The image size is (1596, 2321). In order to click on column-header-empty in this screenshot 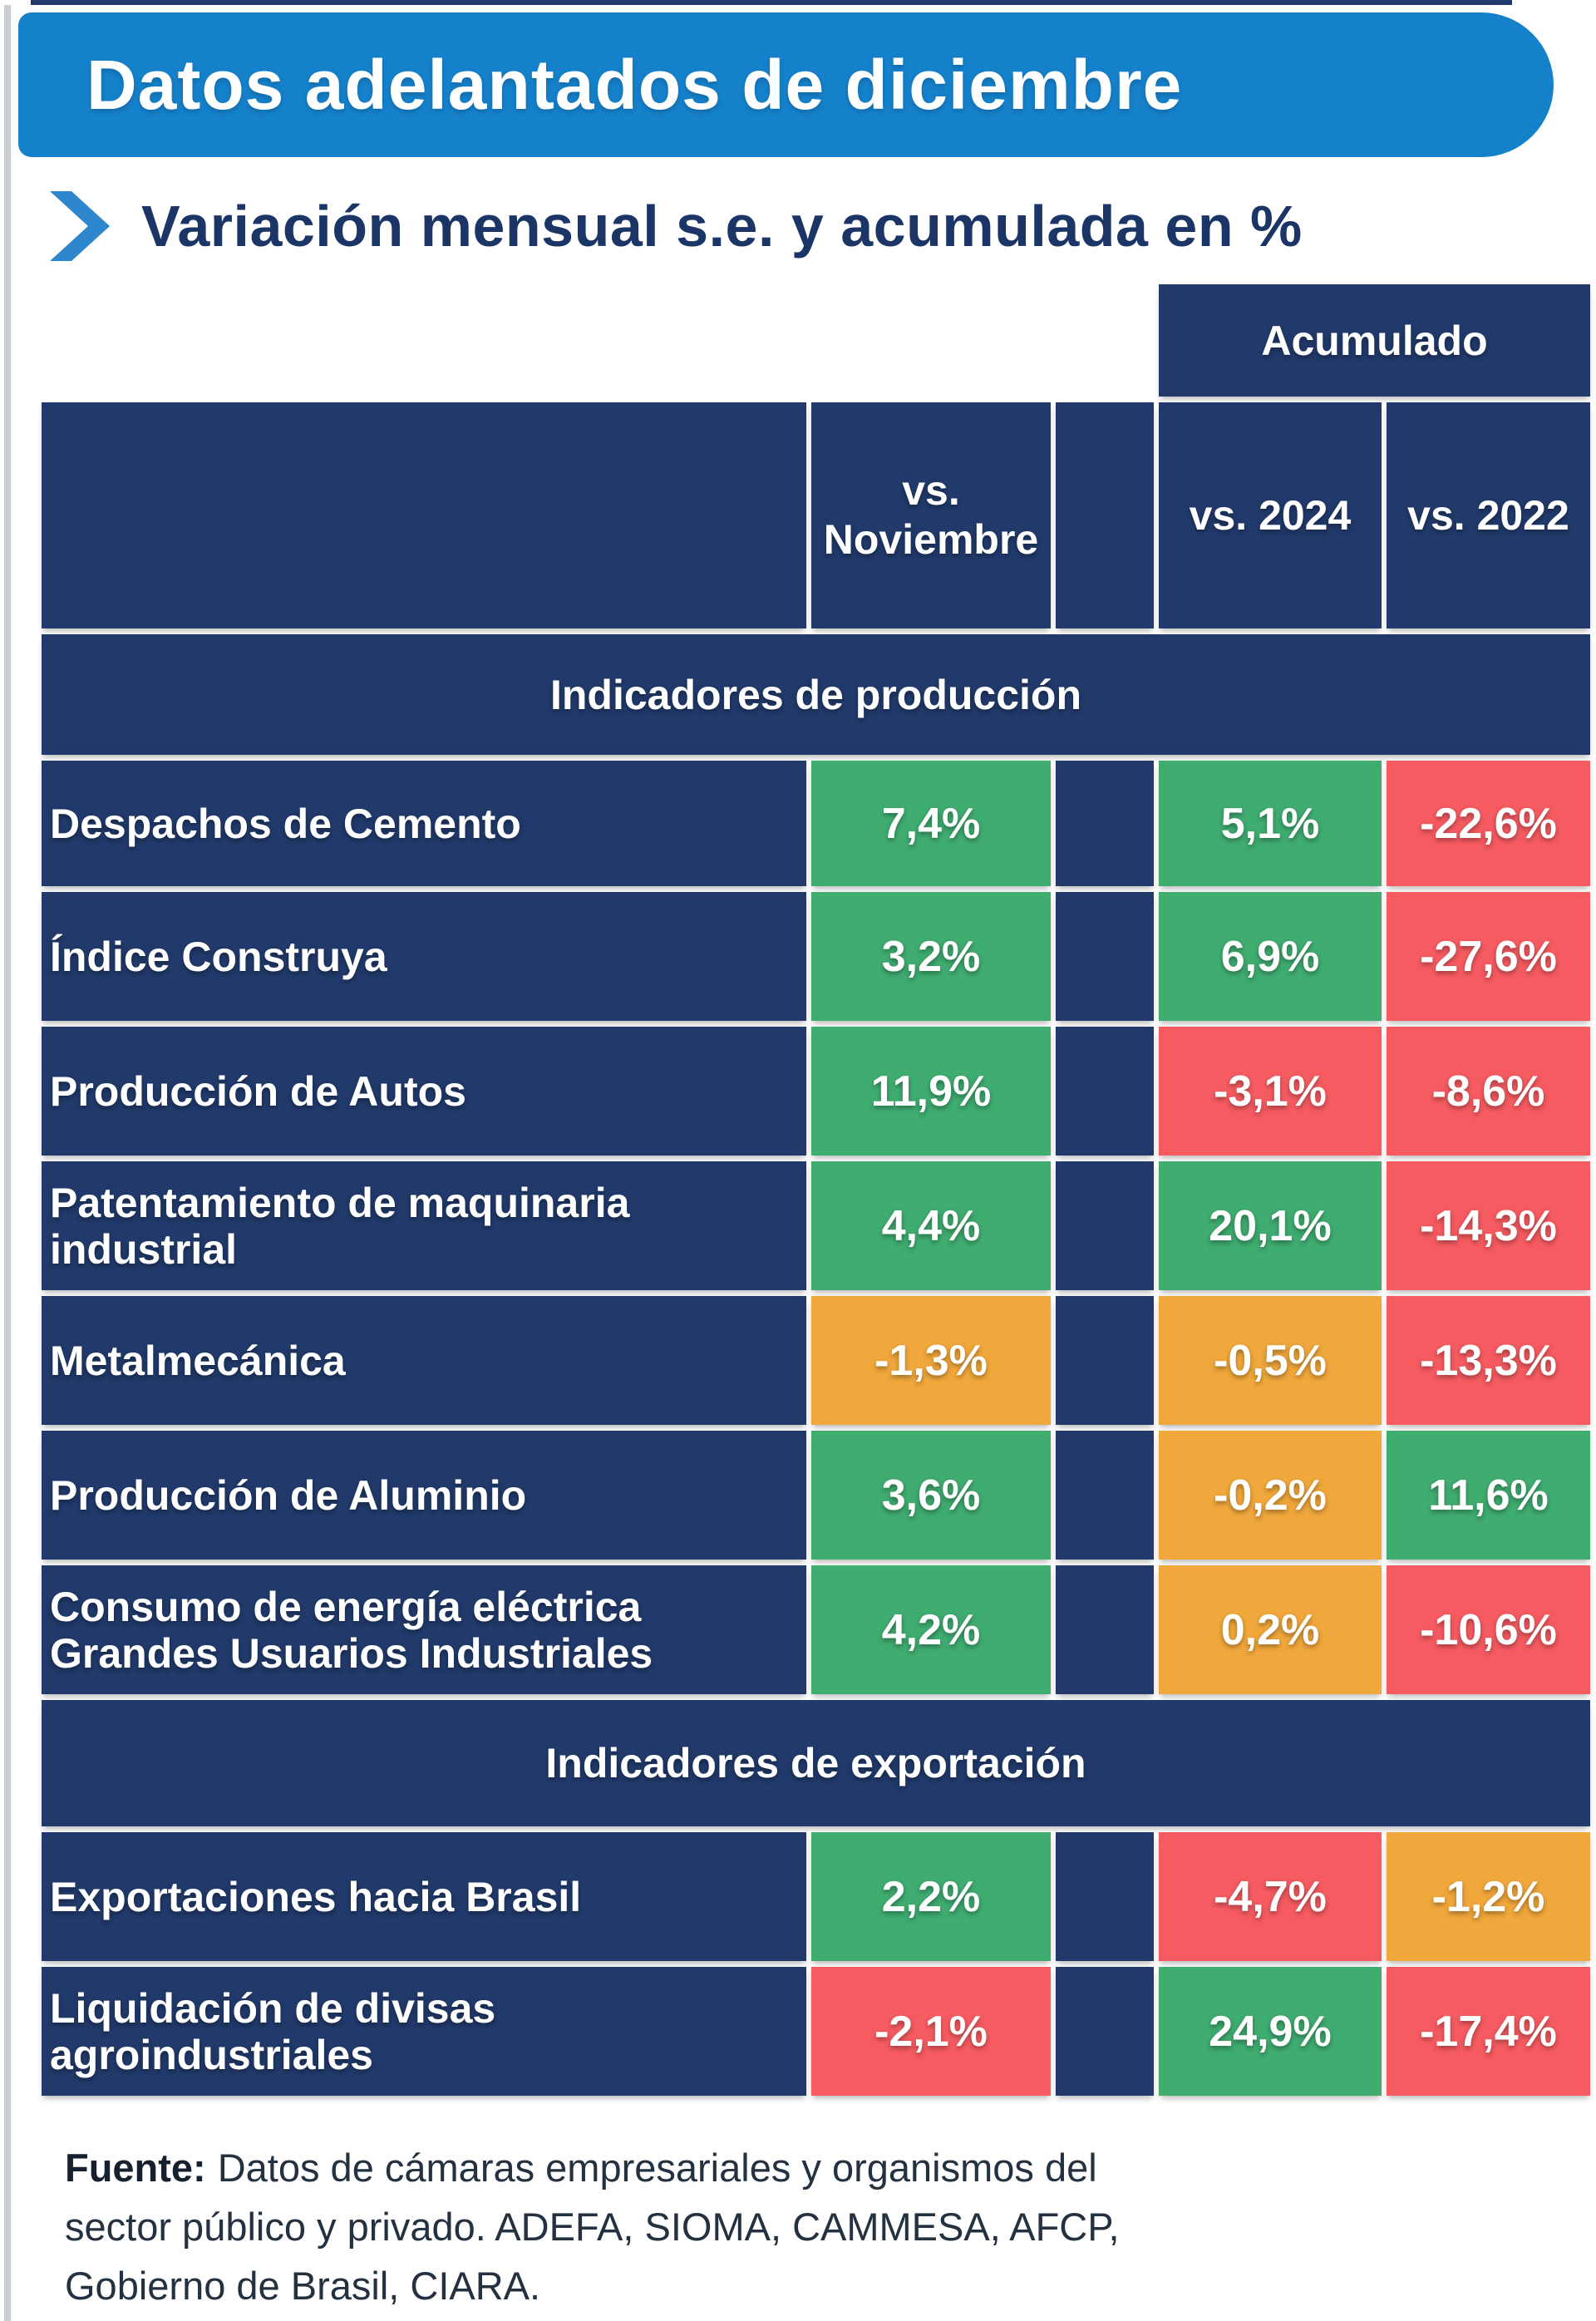, I will do `click(424, 515)`.